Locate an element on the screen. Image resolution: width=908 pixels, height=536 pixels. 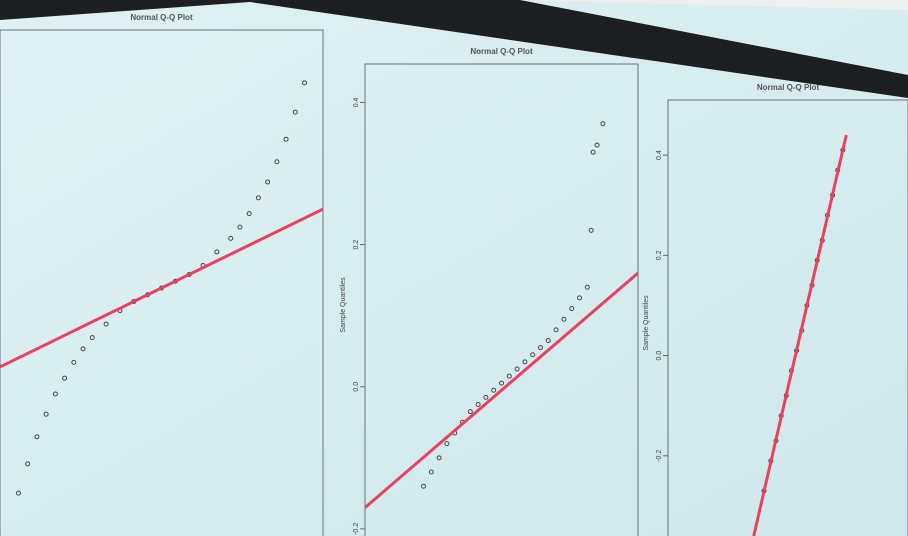
plot-area is located at coordinates (800, 335).